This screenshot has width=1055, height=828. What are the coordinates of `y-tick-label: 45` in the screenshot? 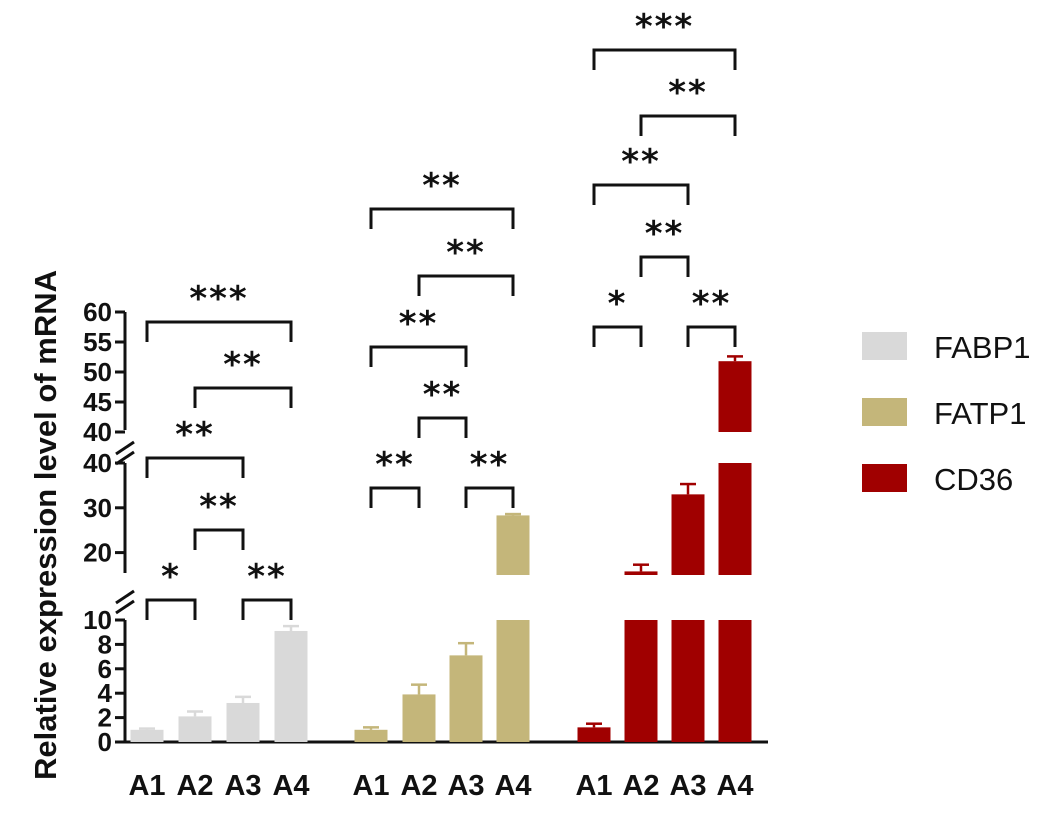 It's located at (97, 402).